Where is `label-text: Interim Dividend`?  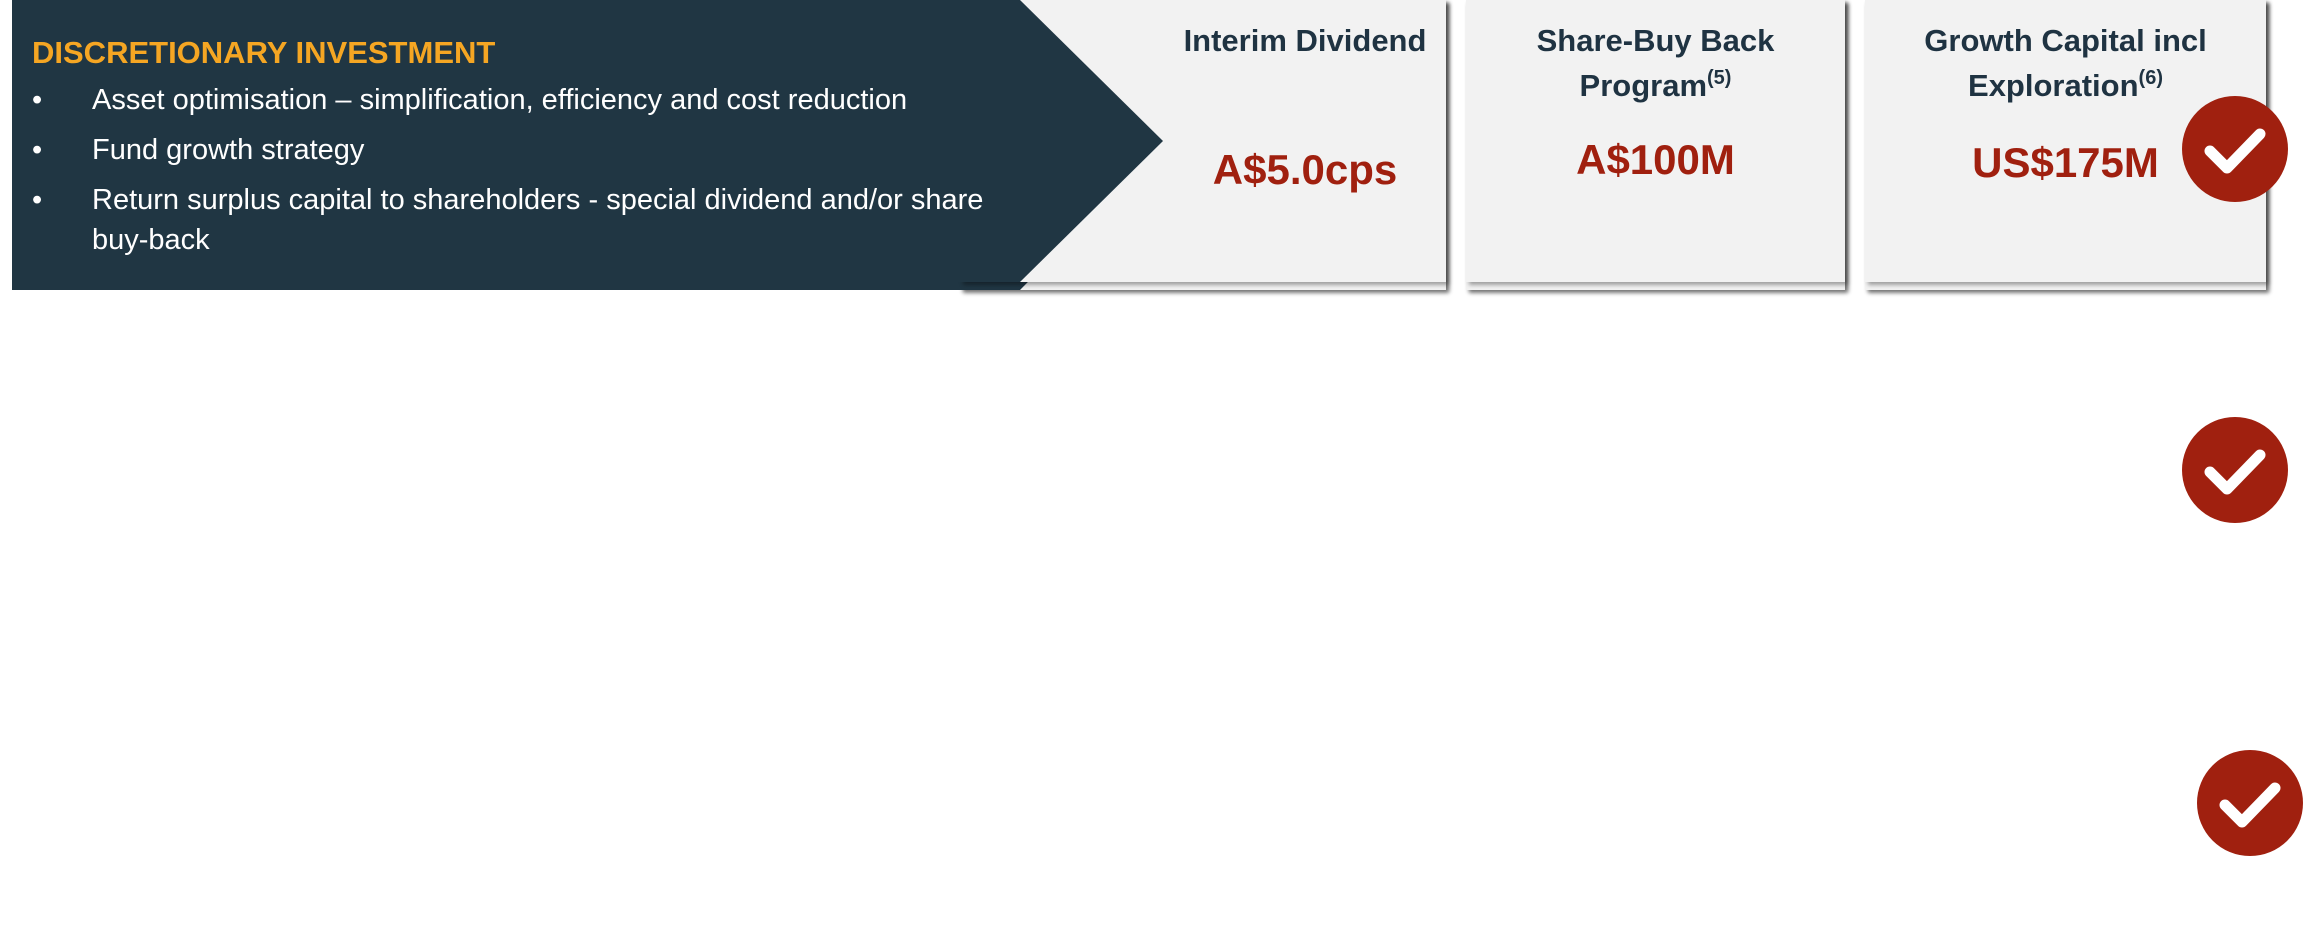
label-text: Interim Dividend is located at coordinates (1305, 40).